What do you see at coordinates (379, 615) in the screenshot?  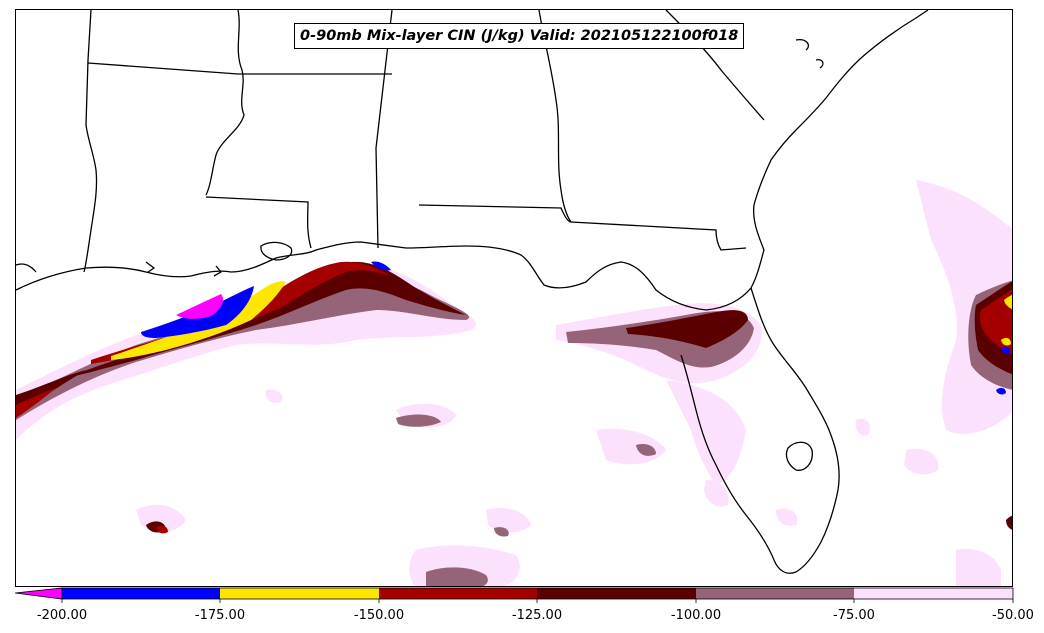 I see `colorbar-tick-label: -150.00` at bounding box center [379, 615].